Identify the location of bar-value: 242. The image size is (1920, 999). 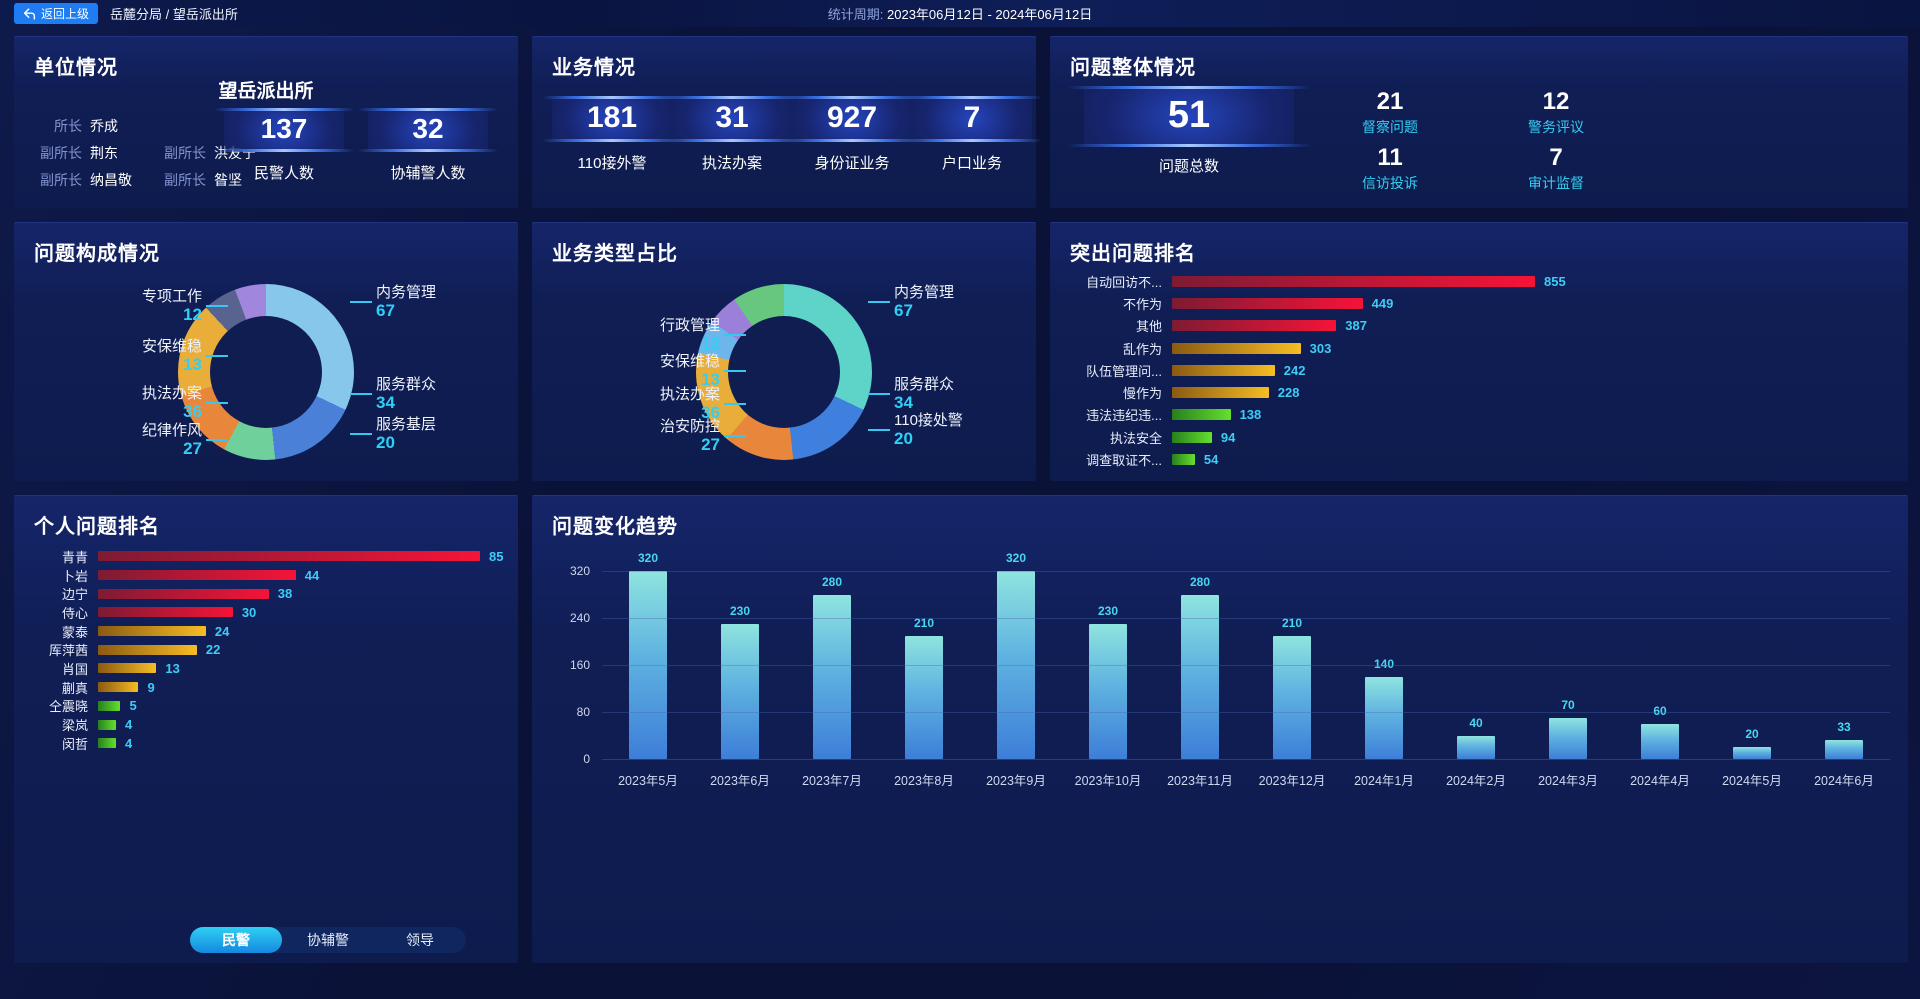
(1294, 370).